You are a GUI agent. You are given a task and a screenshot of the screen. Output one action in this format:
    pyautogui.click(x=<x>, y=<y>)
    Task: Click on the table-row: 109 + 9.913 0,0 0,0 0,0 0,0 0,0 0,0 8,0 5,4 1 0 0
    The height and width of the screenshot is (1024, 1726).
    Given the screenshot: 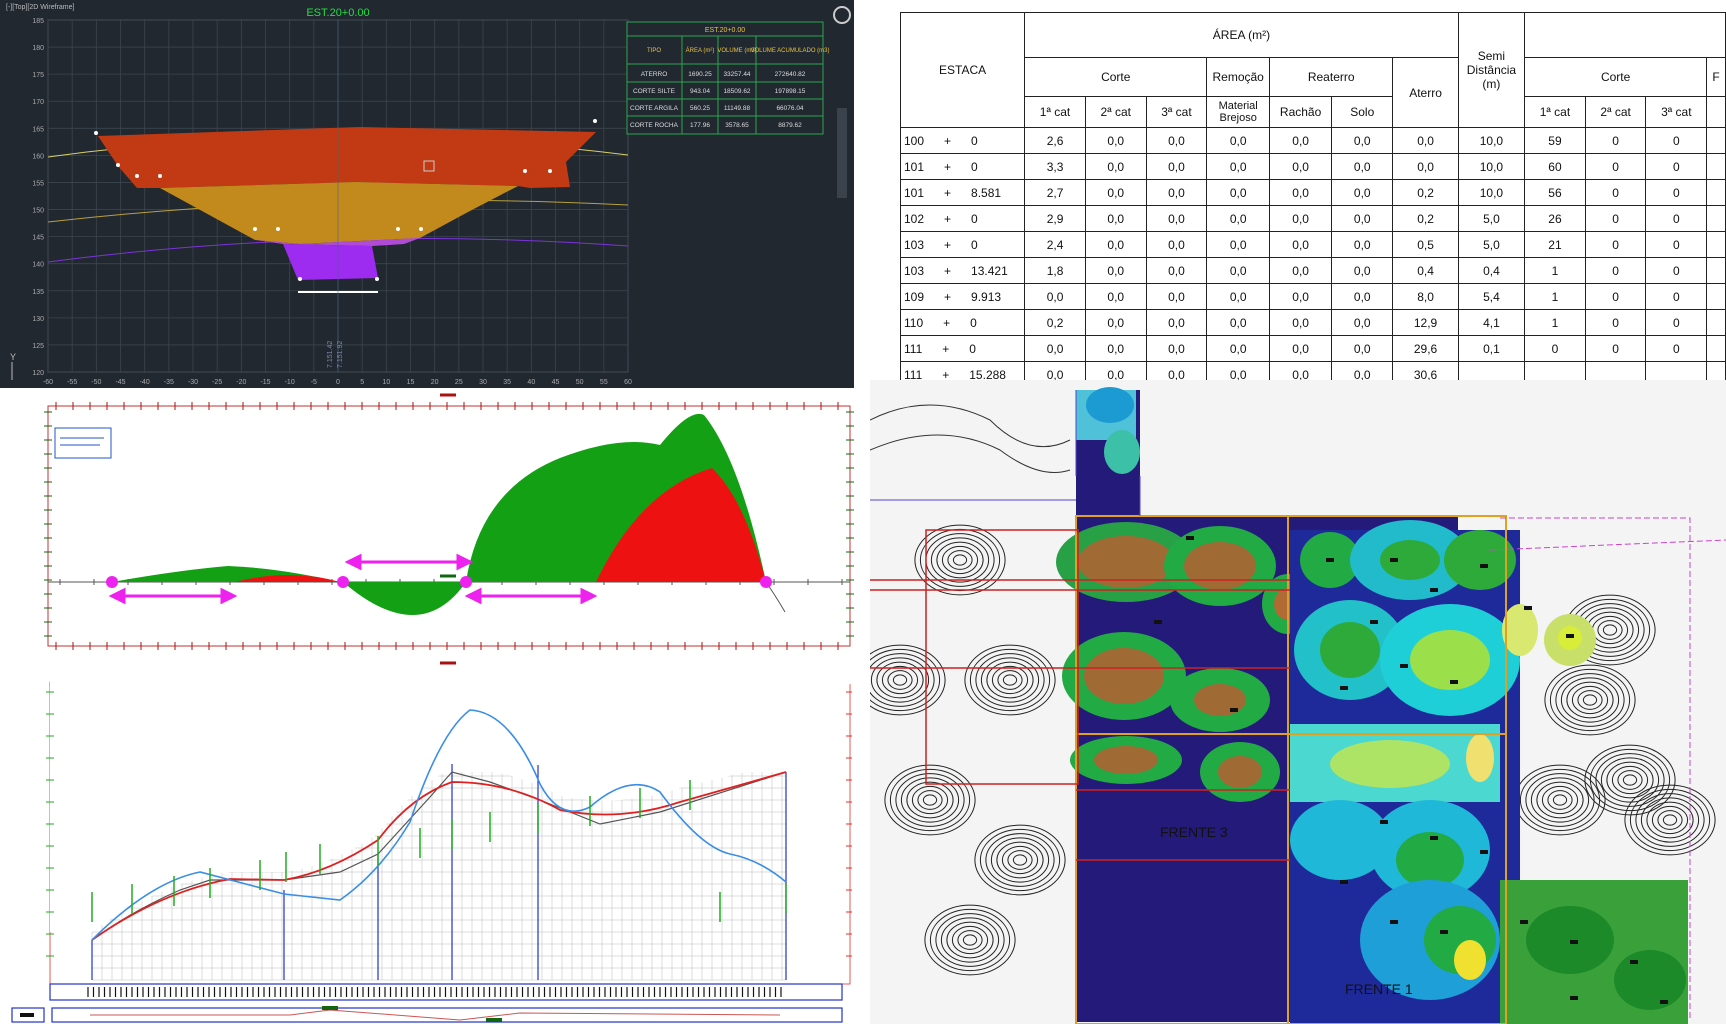 What is the action you would take?
    pyautogui.click(x=1312, y=296)
    